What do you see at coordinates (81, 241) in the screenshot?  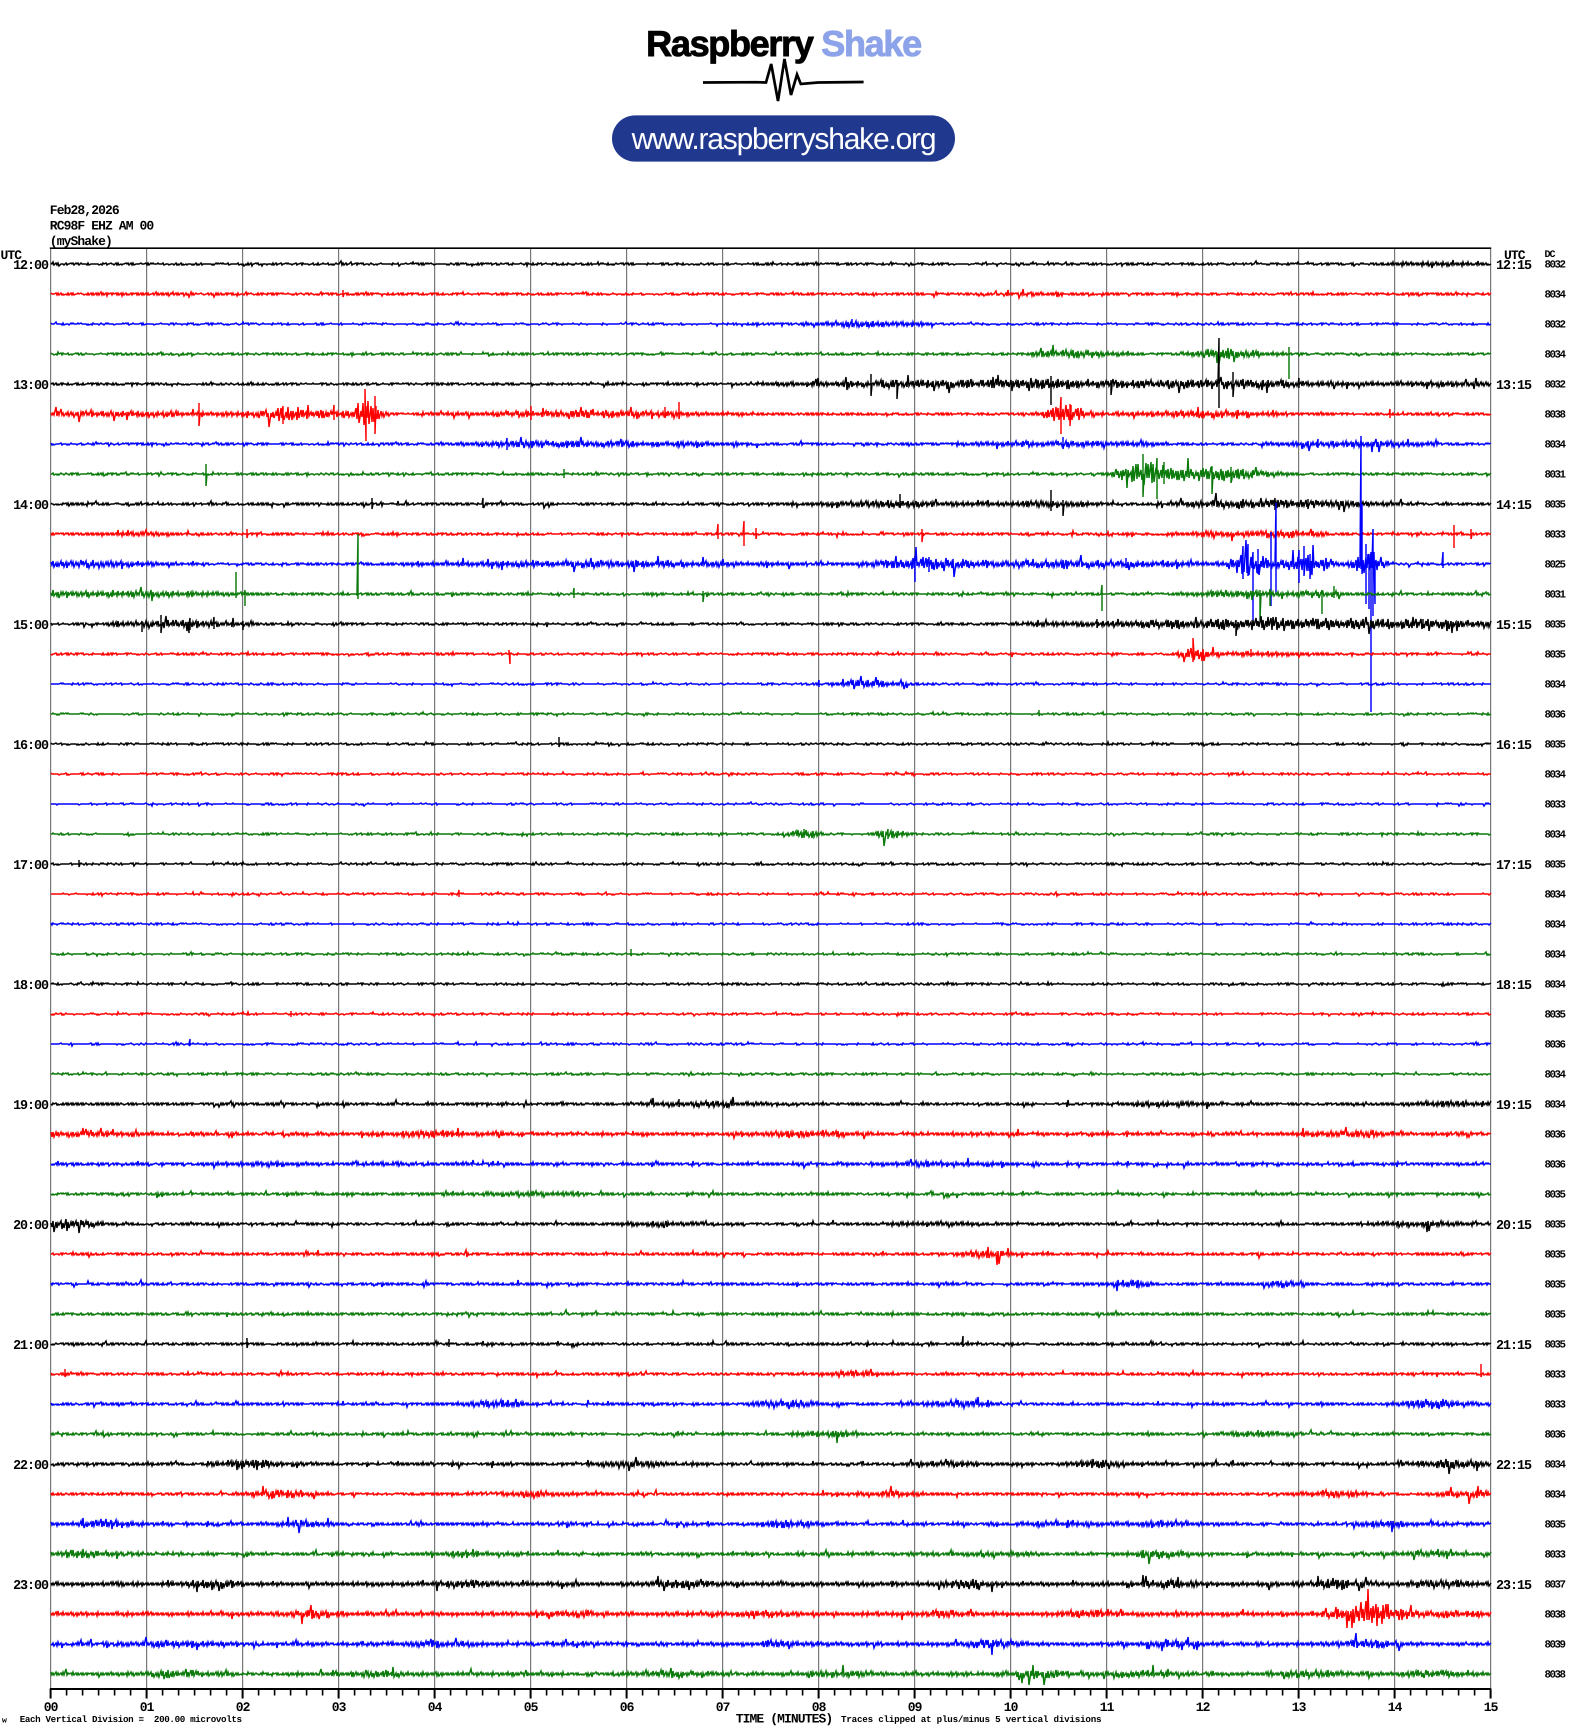 I see `svg-text: (myShake)` at bounding box center [81, 241].